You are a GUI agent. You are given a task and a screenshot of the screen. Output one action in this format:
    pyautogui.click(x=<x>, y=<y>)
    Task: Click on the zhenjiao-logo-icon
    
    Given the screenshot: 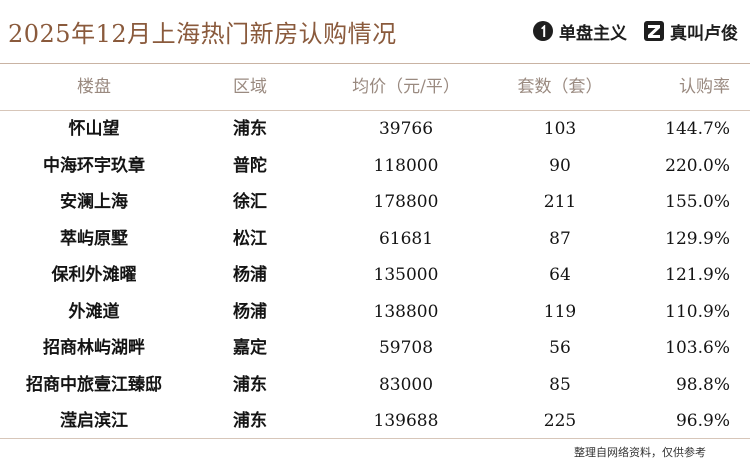 What is the action you would take?
    pyautogui.click(x=654, y=31)
    